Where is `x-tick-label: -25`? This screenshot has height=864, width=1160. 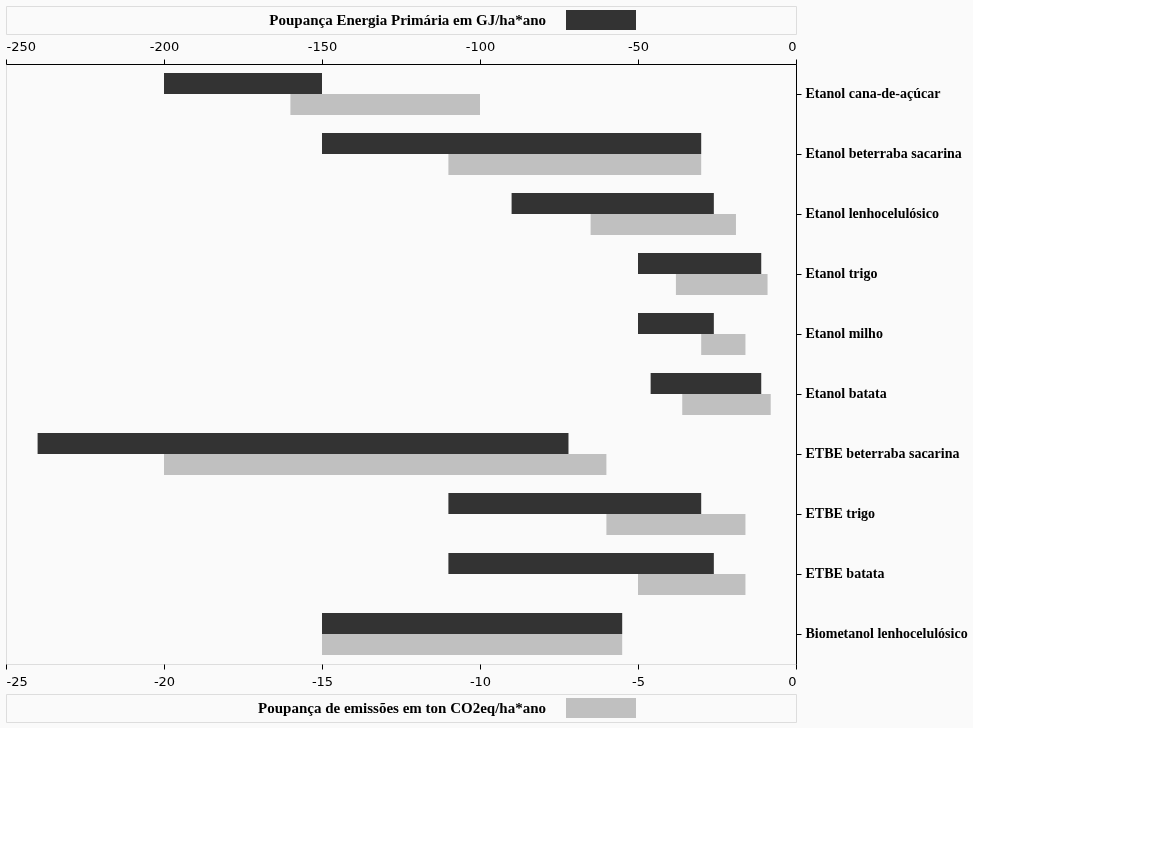
x-tick-label: -25 is located at coordinates (17, 681).